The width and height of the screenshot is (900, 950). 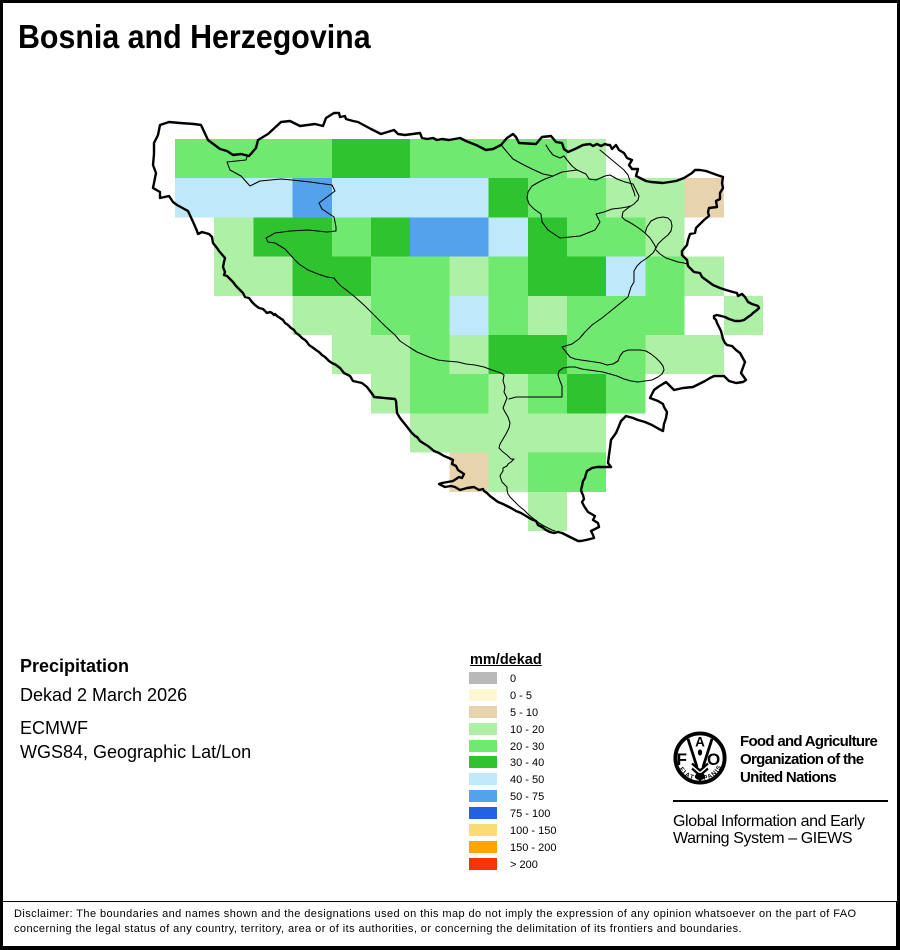 What do you see at coordinates (713, 759) in the screenshot?
I see `svg-text: O` at bounding box center [713, 759].